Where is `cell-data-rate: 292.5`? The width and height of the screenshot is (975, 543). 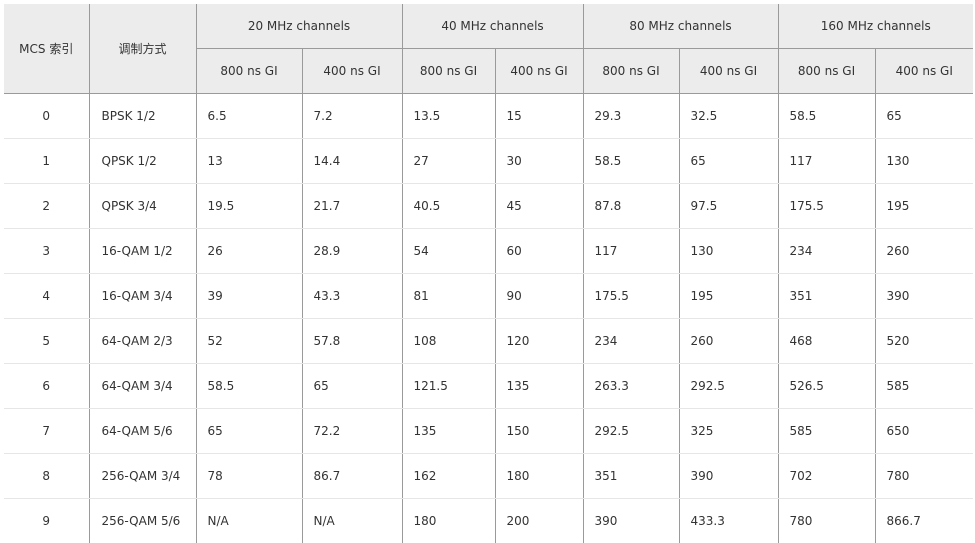
cell-data-rate: 292.5 is located at coordinates (728, 386).